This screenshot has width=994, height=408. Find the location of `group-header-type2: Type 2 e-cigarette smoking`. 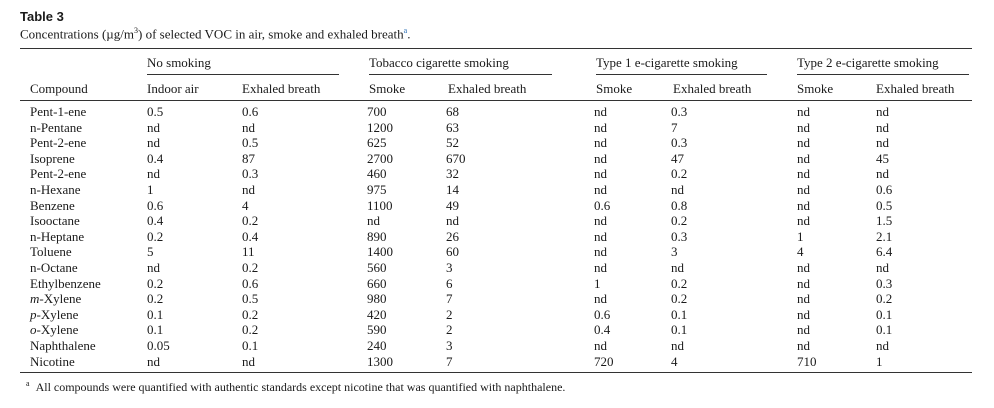

group-header-type2: Type 2 e-cigarette smoking is located at coordinates (868, 62).